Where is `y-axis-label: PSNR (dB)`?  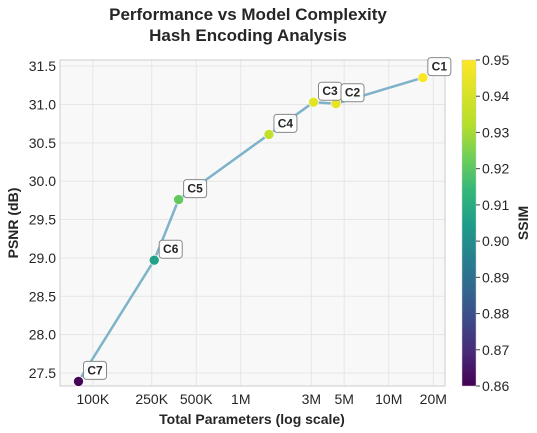 y-axis-label: PSNR (dB) is located at coordinates (13, 223).